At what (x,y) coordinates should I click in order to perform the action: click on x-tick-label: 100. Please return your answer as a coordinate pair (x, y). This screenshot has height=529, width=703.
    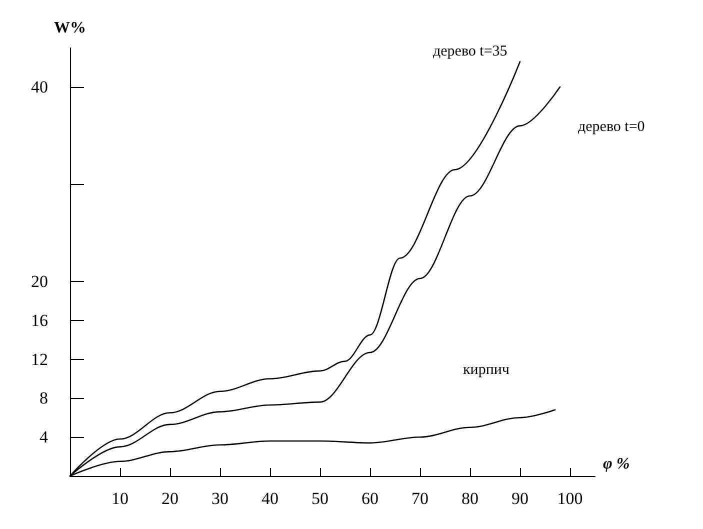
    Looking at the image, I should click on (570, 498).